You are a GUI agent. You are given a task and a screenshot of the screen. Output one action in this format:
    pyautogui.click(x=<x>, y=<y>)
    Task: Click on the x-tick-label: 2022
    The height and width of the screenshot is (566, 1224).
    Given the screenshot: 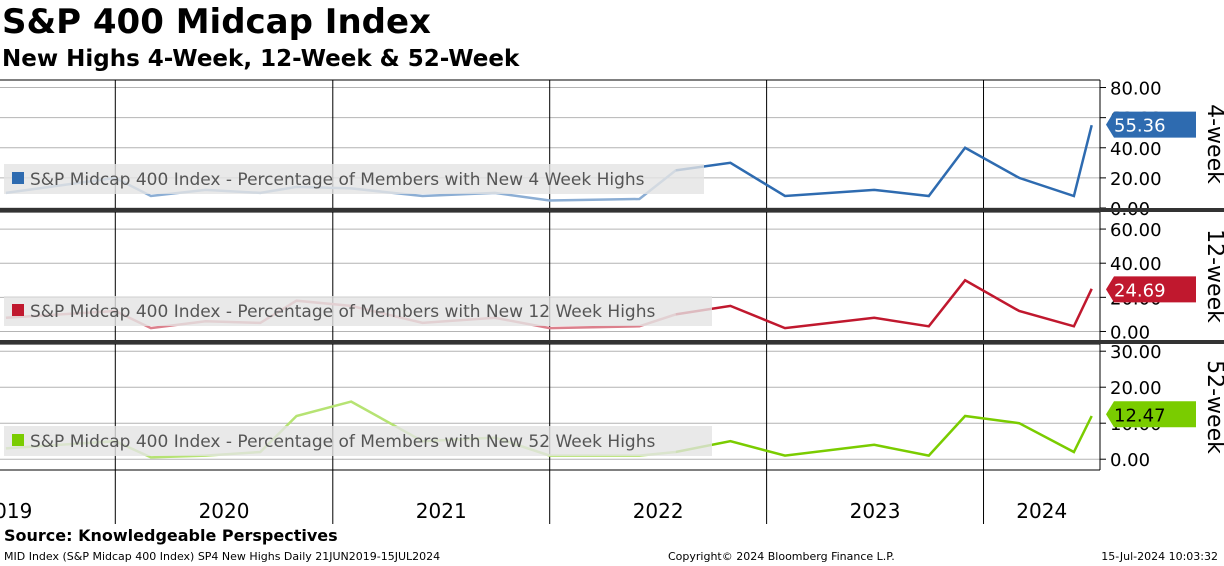 What is the action you would take?
    pyautogui.click(x=658, y=511)
    